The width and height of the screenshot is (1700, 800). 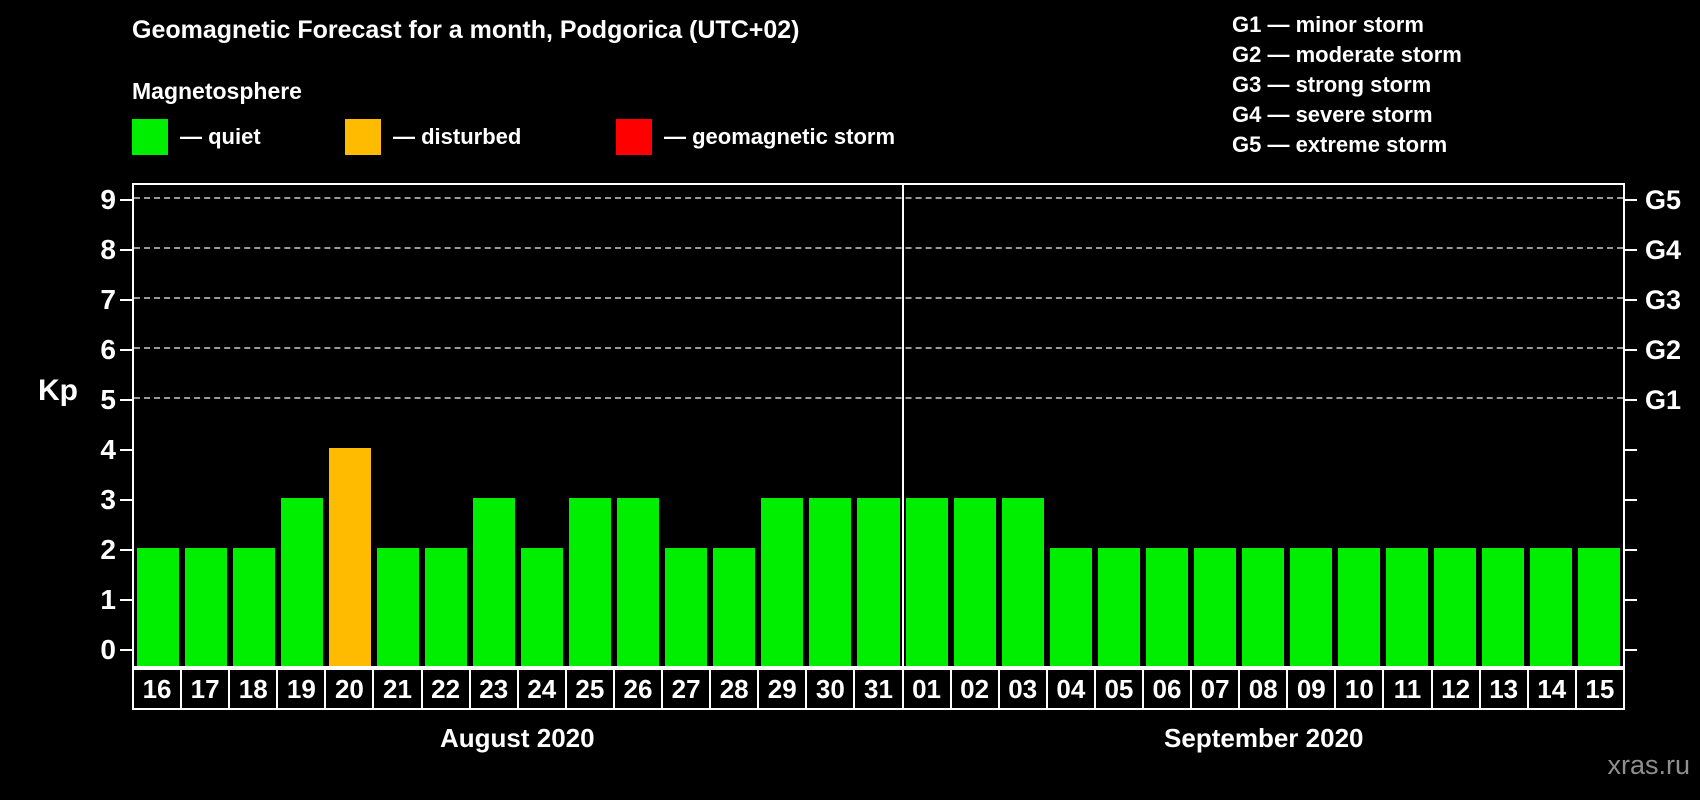 What do you see at coordinates (196, 137) in the screenshot?
I see `legend-item-quiet: — quiet` at bounding box center [196, 137].